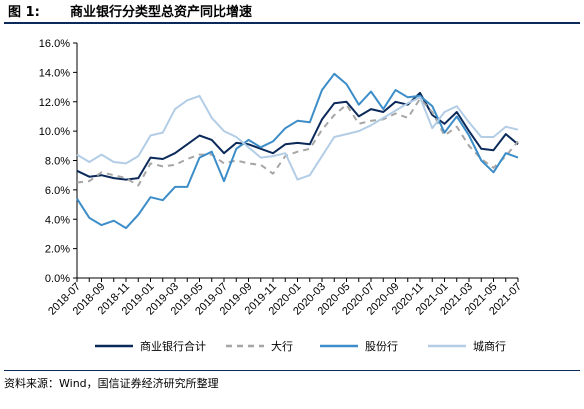 The width and height of the screenshot is (584, 409). I want to click on figure-number: 图 1:, so click(24, 12).